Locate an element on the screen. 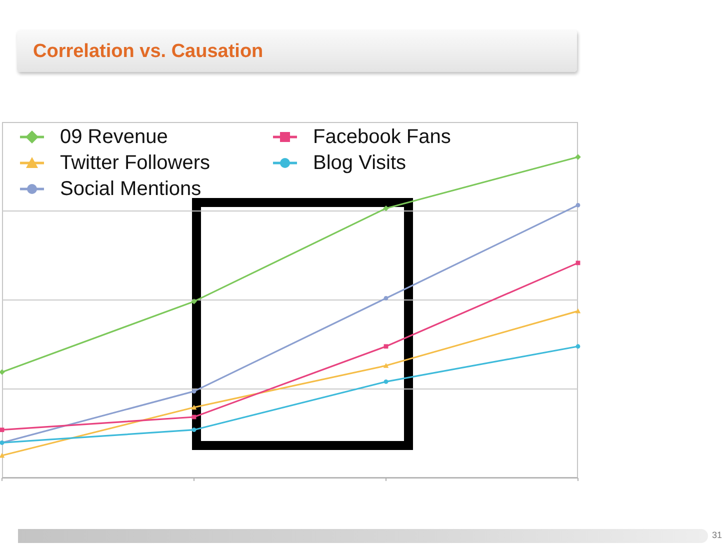  legend-label: Blog Visits is located at coordinates (359, 163).